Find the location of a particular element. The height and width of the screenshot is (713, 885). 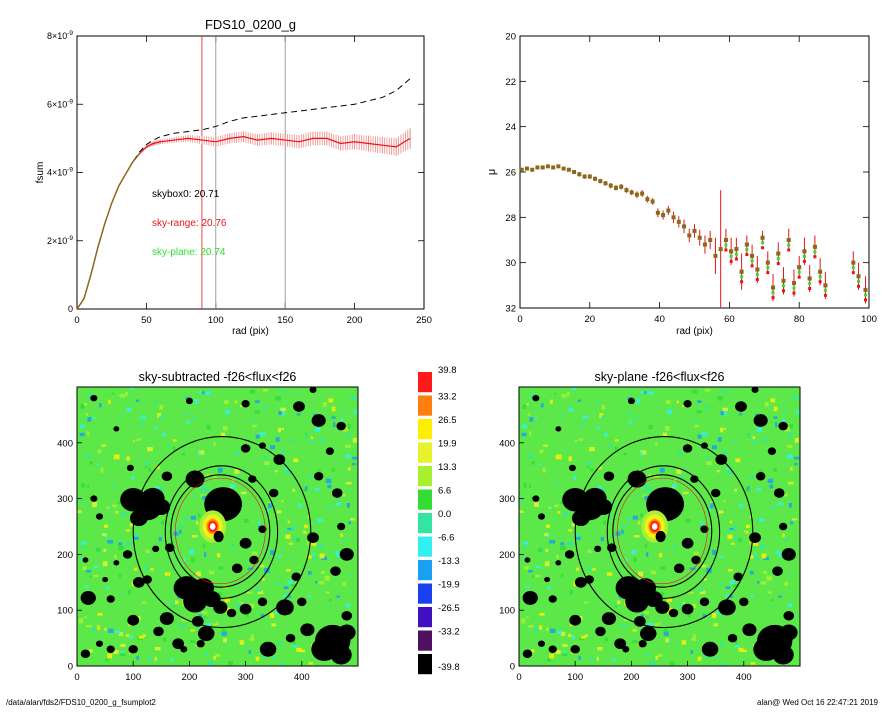

mu-ytick-label: 28 is located at coordinates (510, 218).